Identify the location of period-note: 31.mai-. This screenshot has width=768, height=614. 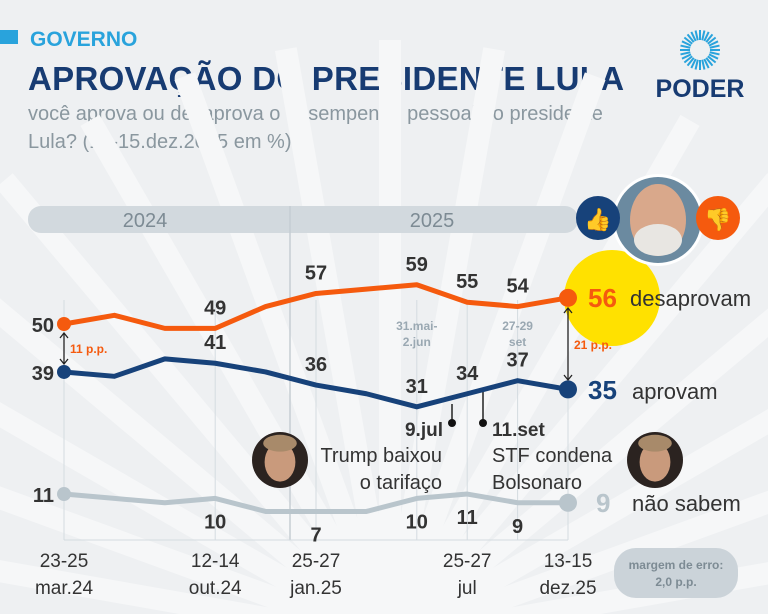
(416, 326).